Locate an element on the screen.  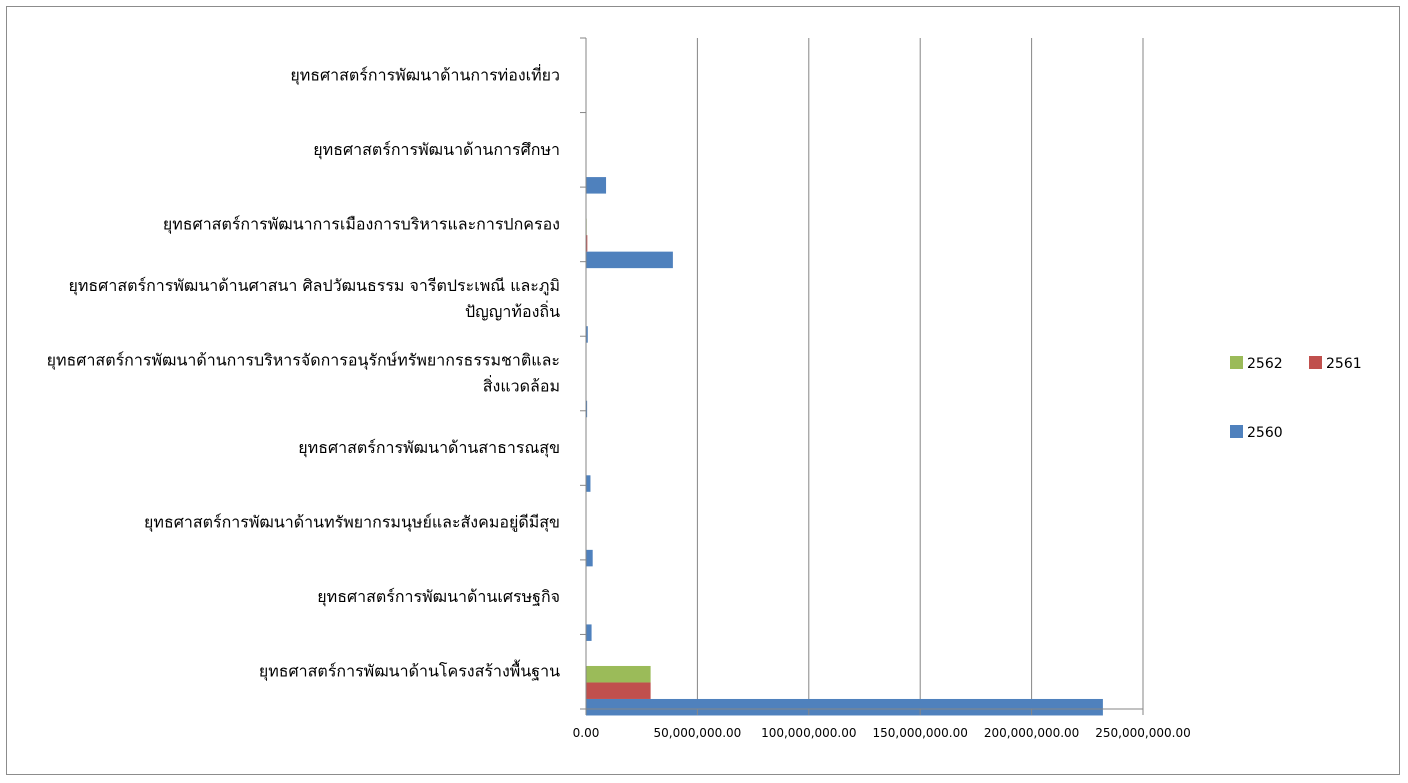
x-tick-label: 100,000,000.00 is located at coordinates (808, 733).